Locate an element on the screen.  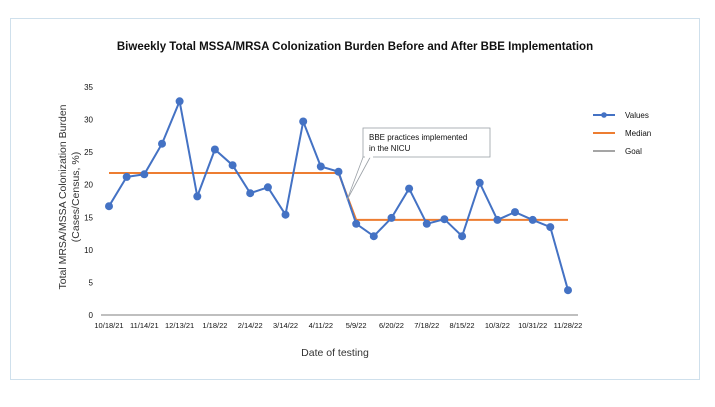
legend-item-goal: Goal is located at coordinates (617, 151).